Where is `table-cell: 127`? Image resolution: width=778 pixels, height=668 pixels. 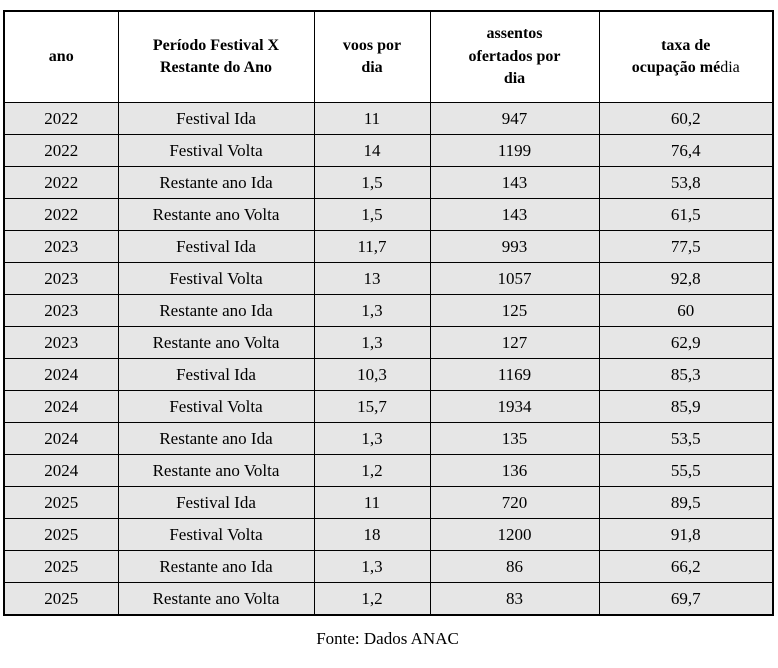 table-cell: 127 is located at coordinates (514, 342).